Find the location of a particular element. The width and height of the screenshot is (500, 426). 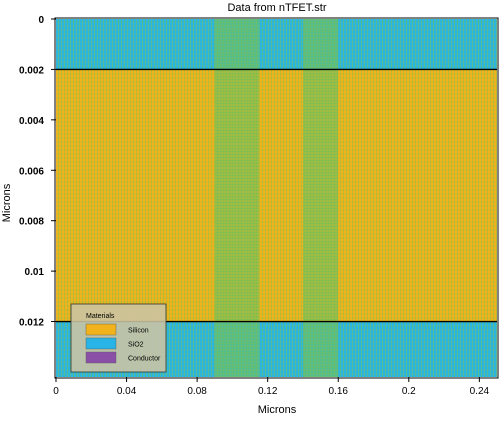

y-tick-label: 0 is located at coordinates (41, 20).